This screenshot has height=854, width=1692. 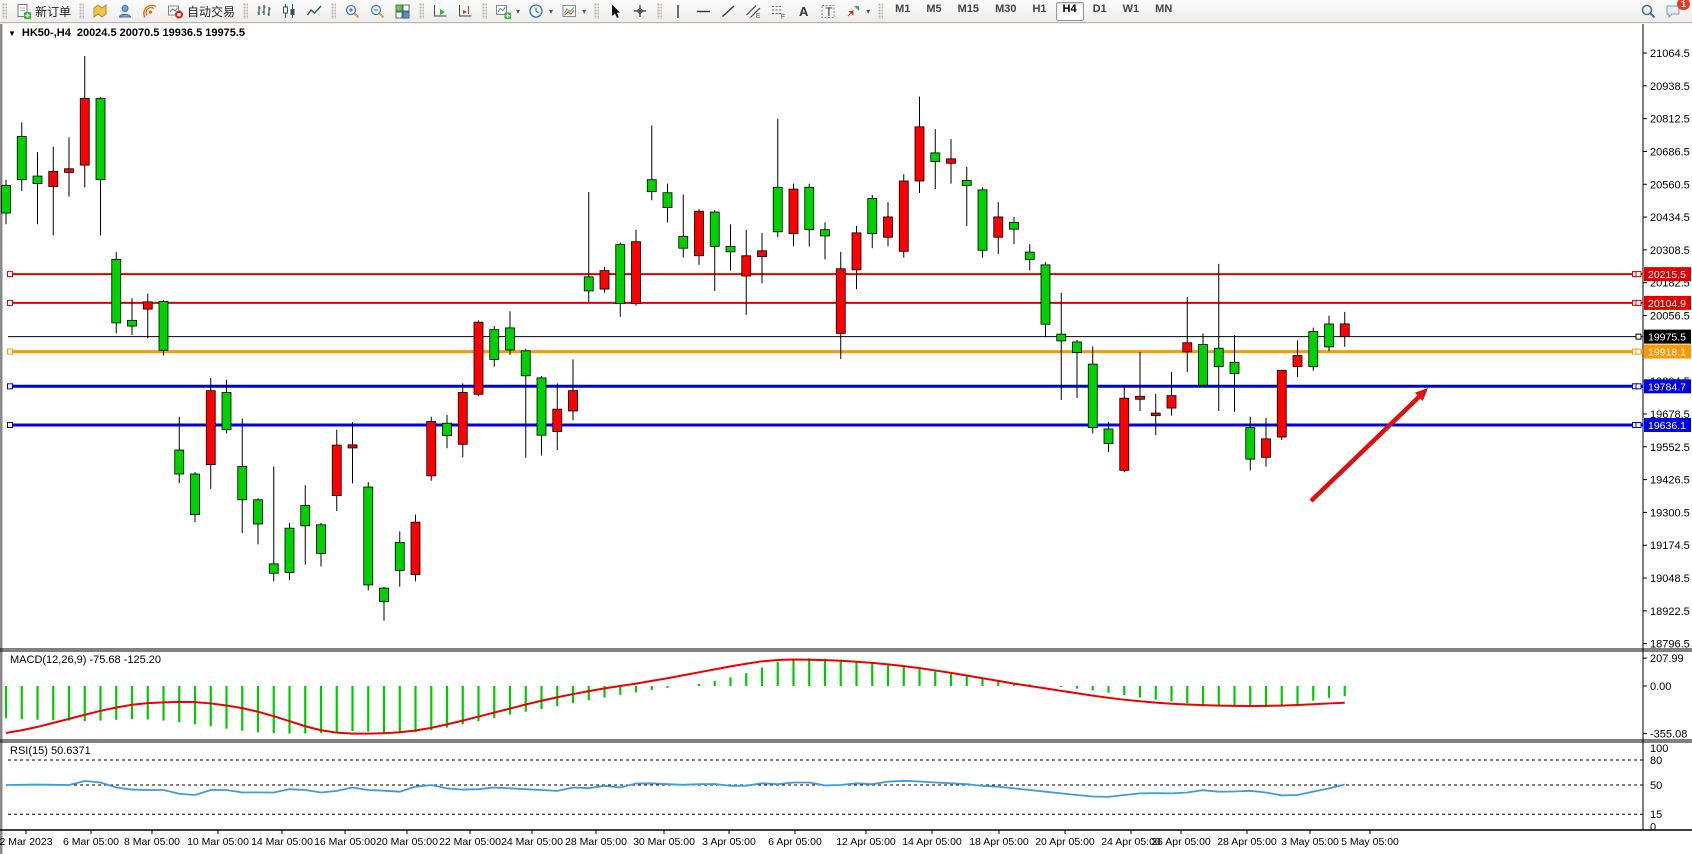 I want to click on text-label-button: T, so click(x=828, y=11).